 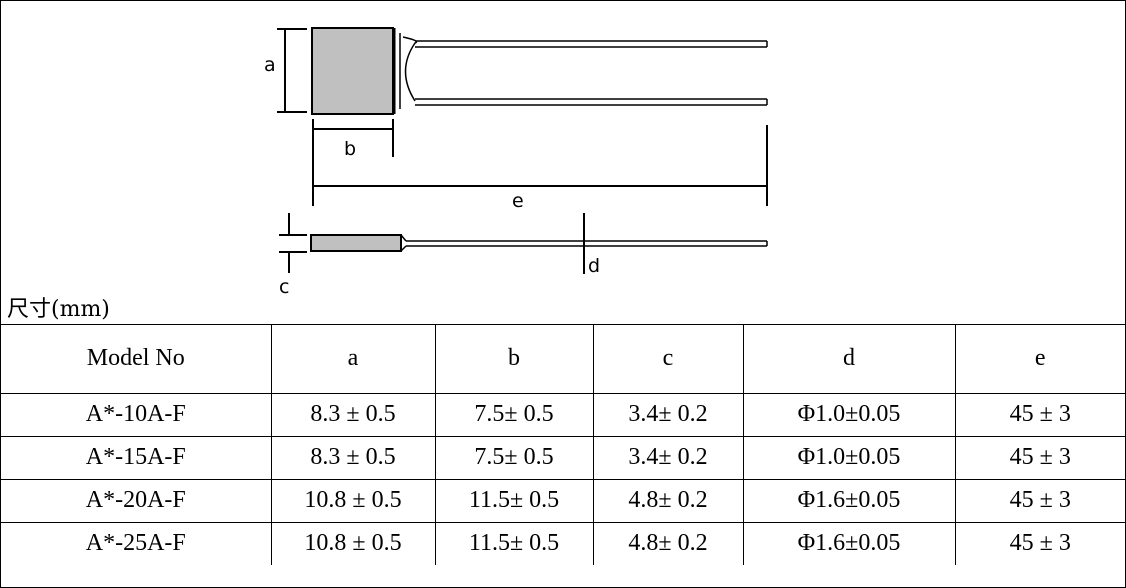 I want to click on side-lead-taper-top, so click(x=403, y=238).